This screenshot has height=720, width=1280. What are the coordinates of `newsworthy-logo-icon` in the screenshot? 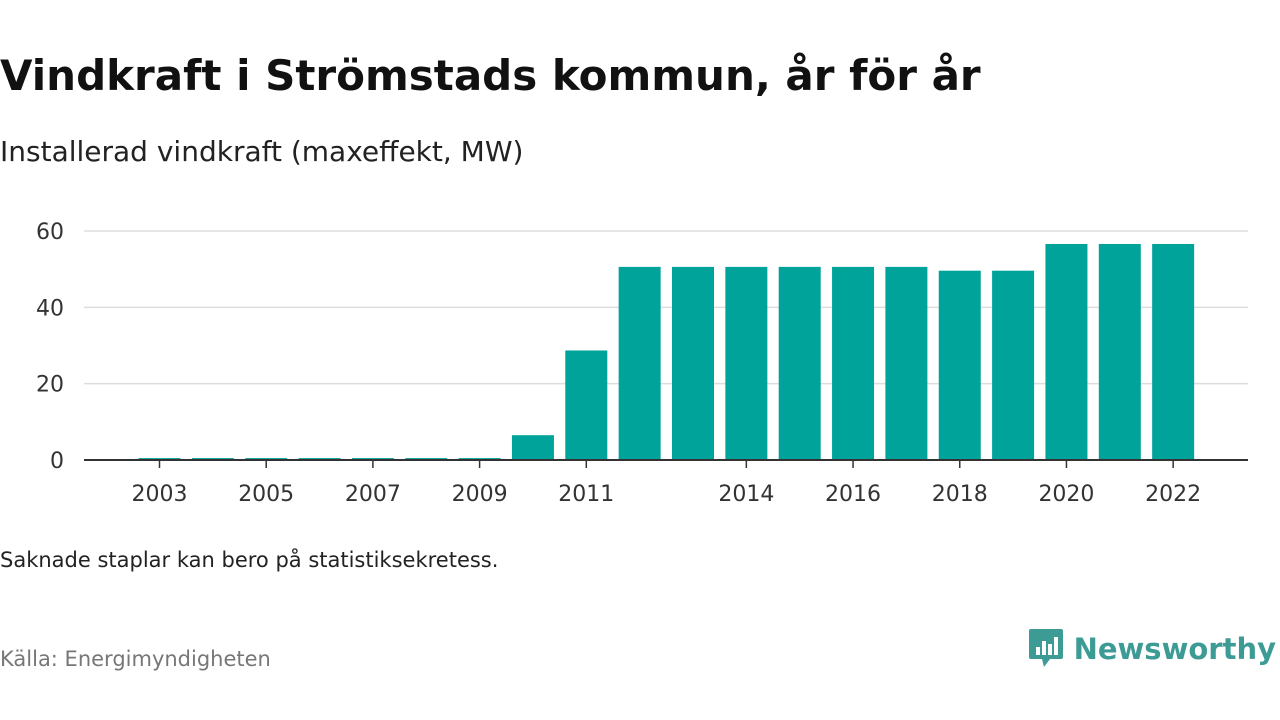 It's located at (1045, 648).